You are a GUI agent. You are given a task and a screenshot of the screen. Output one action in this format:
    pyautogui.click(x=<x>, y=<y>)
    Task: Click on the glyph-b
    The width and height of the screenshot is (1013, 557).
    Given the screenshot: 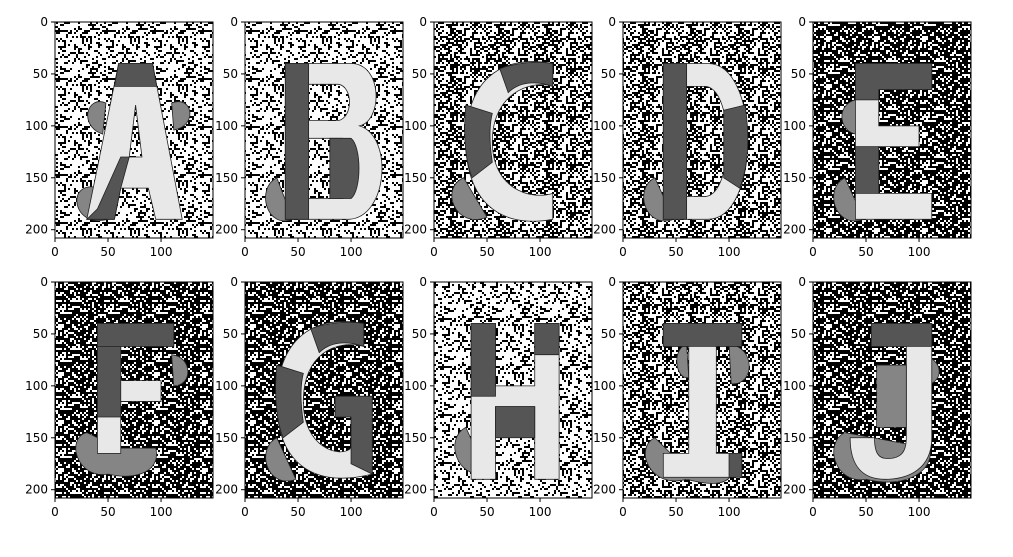 What is the action you would take?
    pyautogui.click(x=324, y=142)
    